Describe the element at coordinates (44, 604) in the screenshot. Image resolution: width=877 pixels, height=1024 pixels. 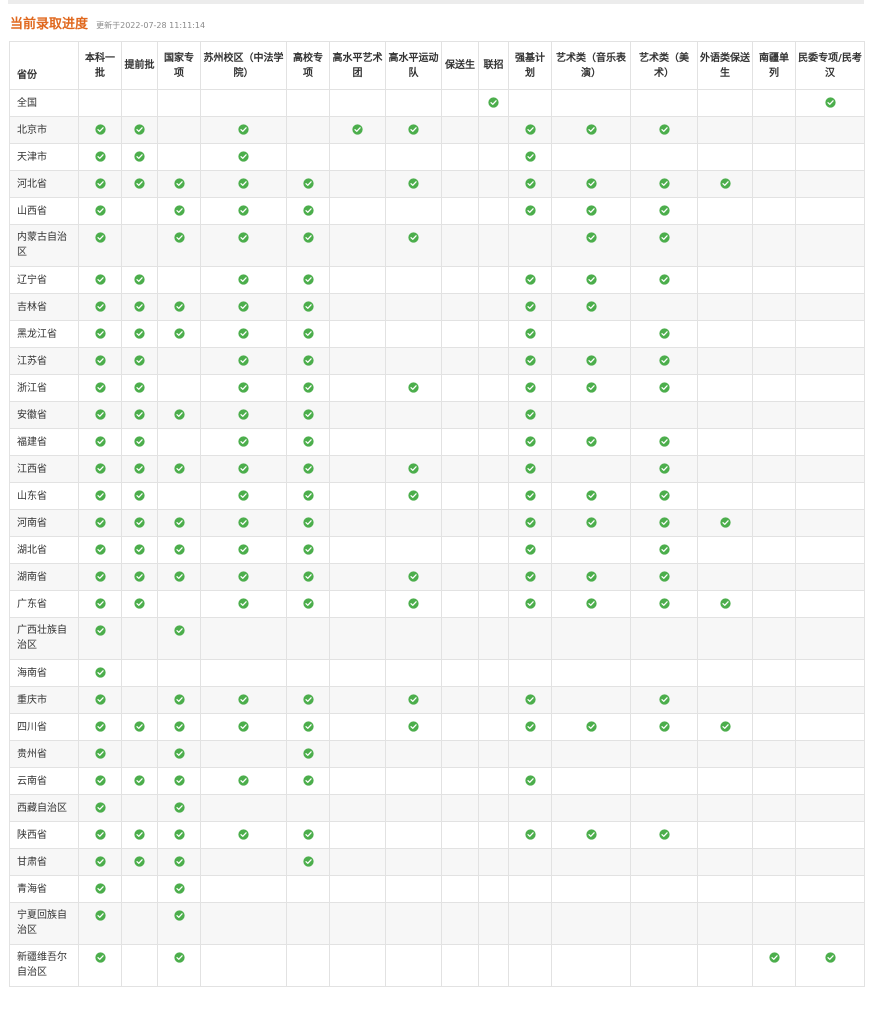
I see `province-name: 广东省` at that location.